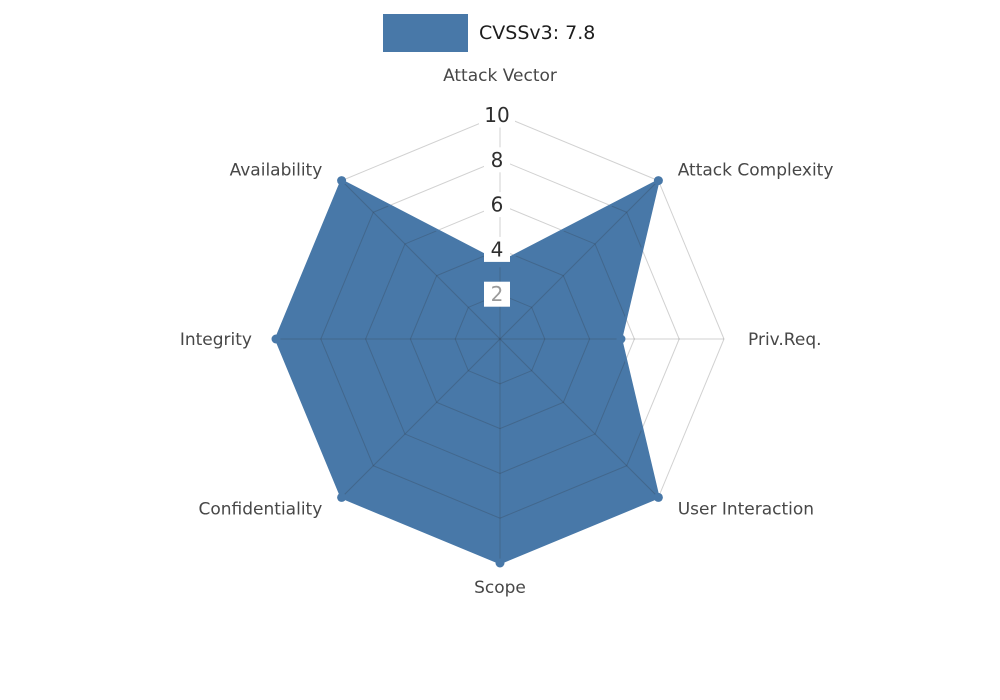 The image size is (1000, 700). What do you see at coordinates (276, 170) in the screenshot?
I see `axis-label: Availability` at bounding box center [276, 170].